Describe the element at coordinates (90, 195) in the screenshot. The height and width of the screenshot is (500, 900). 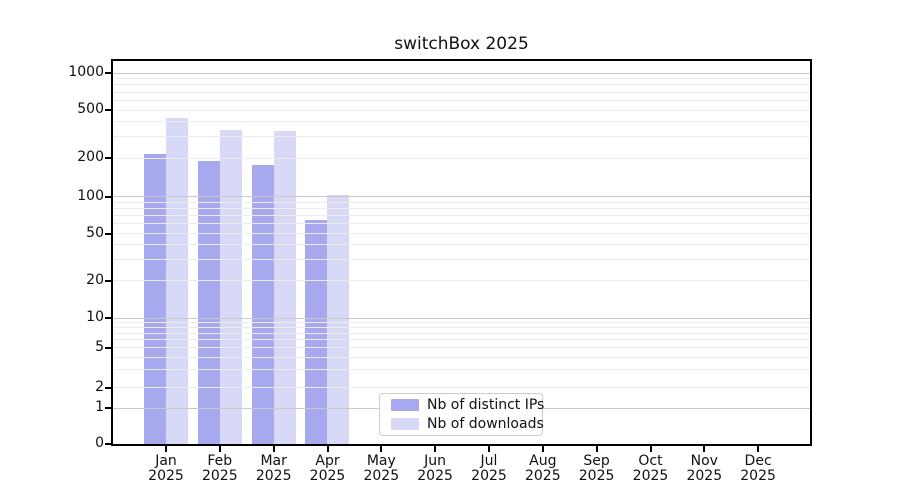
I see `y-tick-label-100: 100` at that location.